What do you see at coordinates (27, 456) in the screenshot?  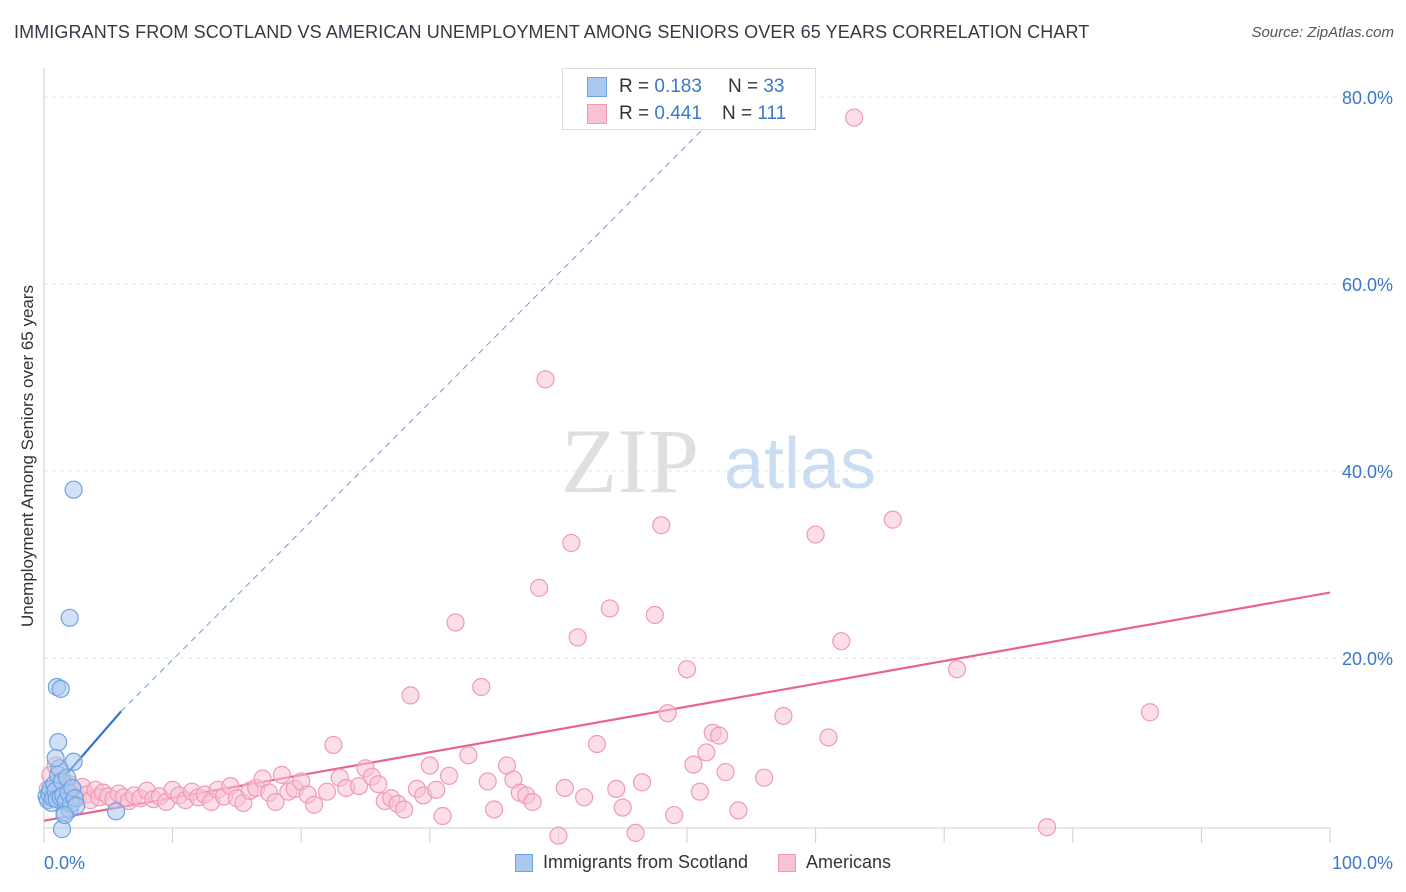 I see `y-axis-label: Unemployment Among Seniors over 65 years` at bounding box center [27, 456].